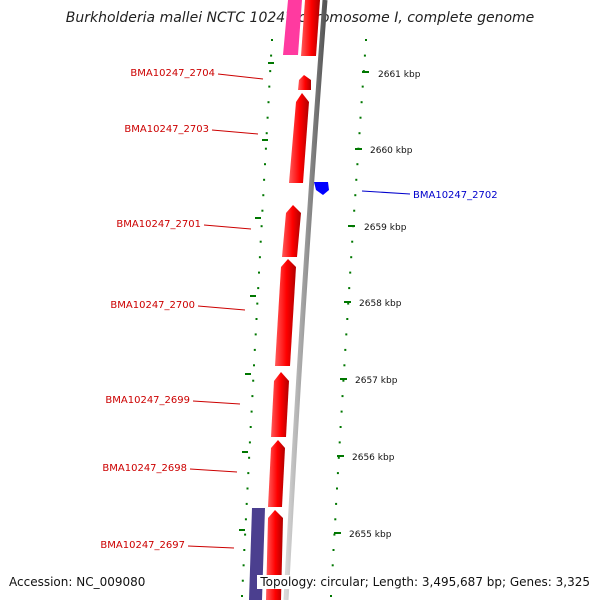 The width and height of the screenshot is (600, 600). What do you see at coordinates (348, 318) in the screenshot?
I see `outer-dotted-arc` at bounding box center [348, 318].